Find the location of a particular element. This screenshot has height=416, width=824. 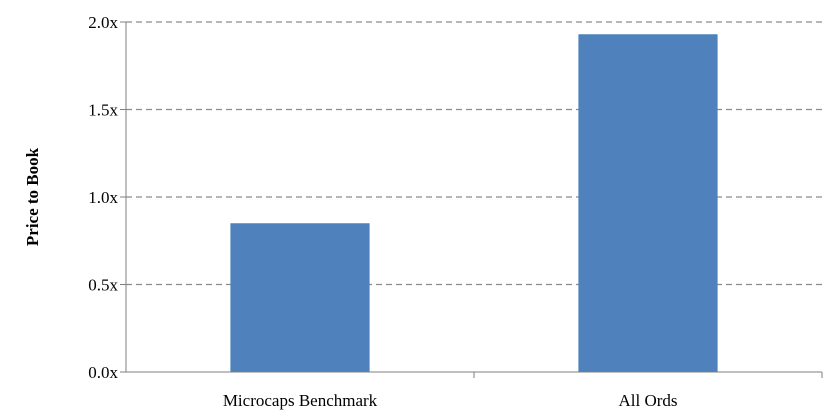

y-tick-label: 0.5x is located at coordinates (103, 285).